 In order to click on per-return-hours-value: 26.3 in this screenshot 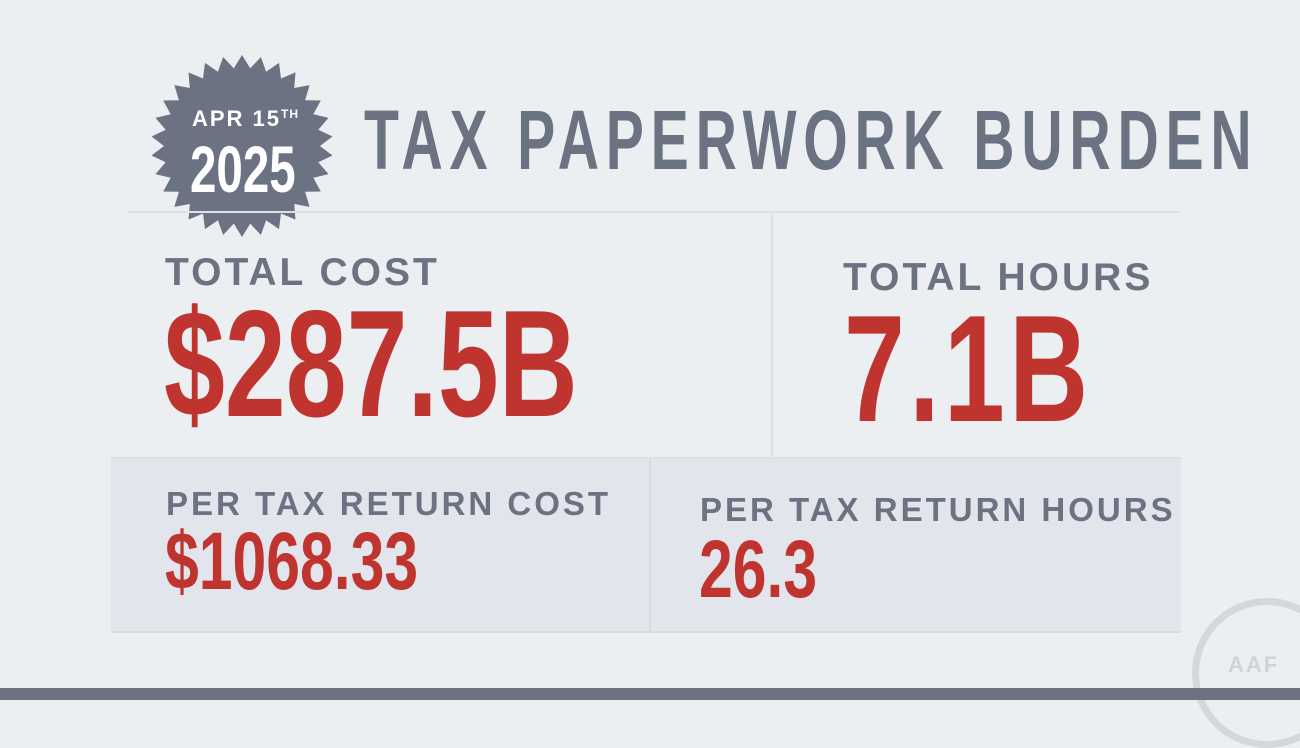, I will do `click(758, 569)`.